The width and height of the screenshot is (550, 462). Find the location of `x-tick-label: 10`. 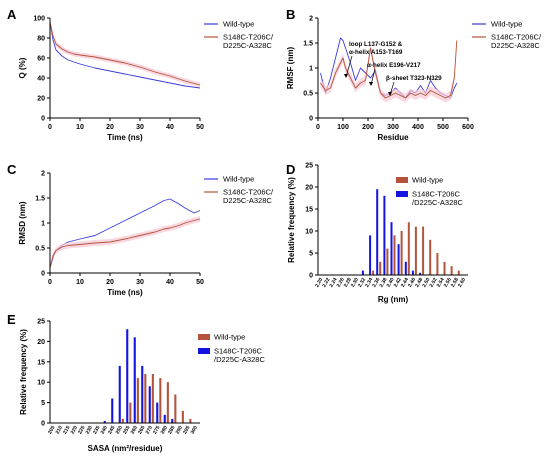

x-tick-label: 10 is located at coordinates (80, 127).